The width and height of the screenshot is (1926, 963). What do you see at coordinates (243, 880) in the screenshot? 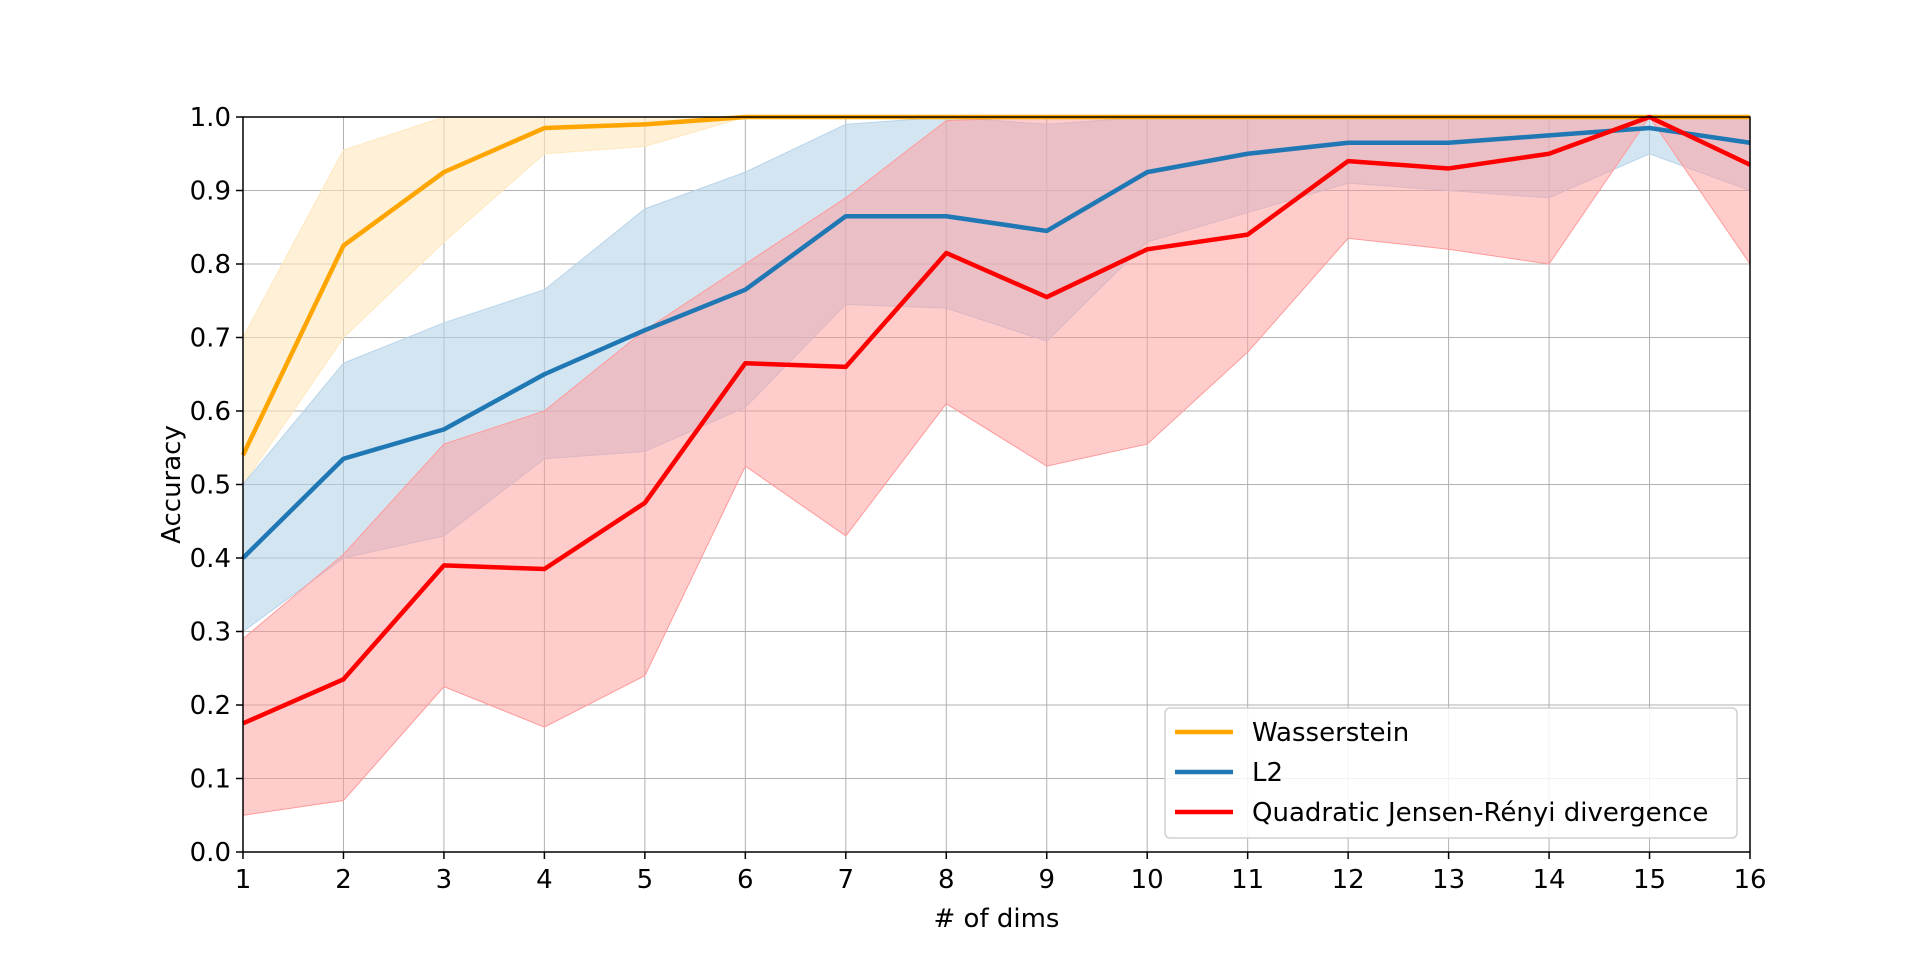
I see `x-tick-label: 1` at bounding box center [243, 880].